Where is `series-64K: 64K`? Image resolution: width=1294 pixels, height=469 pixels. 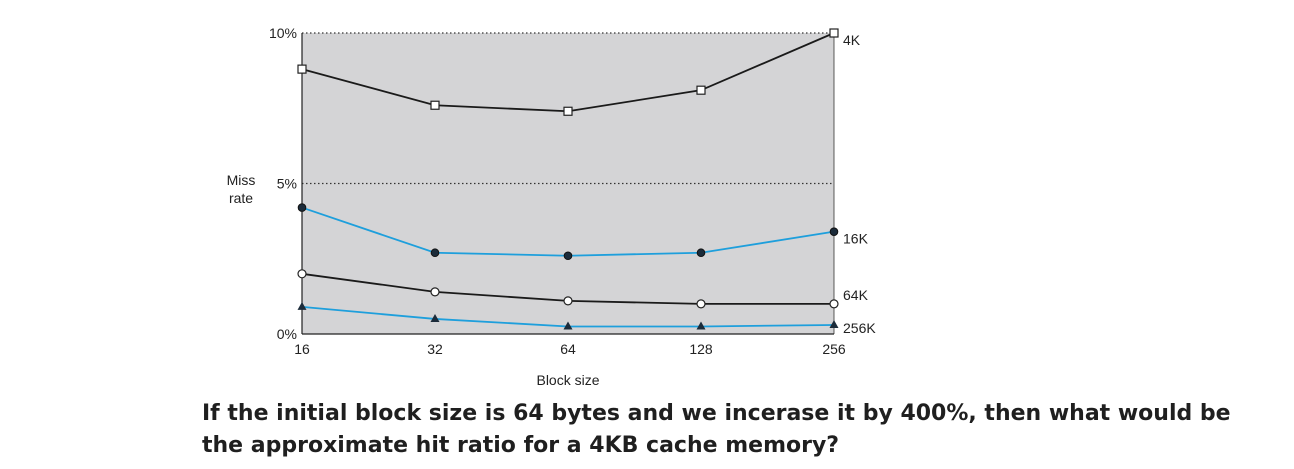
series-64K: 64K is located at coordinates (583, 289).